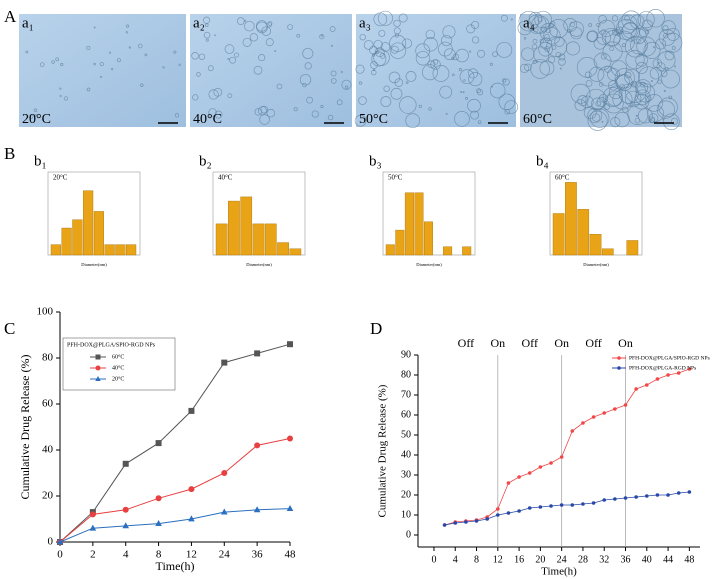 Image resolution: width=719 pixels, height=579 pixels. Describe the element at coordinates (94, 264) in the screenshot. I see `x-axis-label: Diameter(nm)` at that location.